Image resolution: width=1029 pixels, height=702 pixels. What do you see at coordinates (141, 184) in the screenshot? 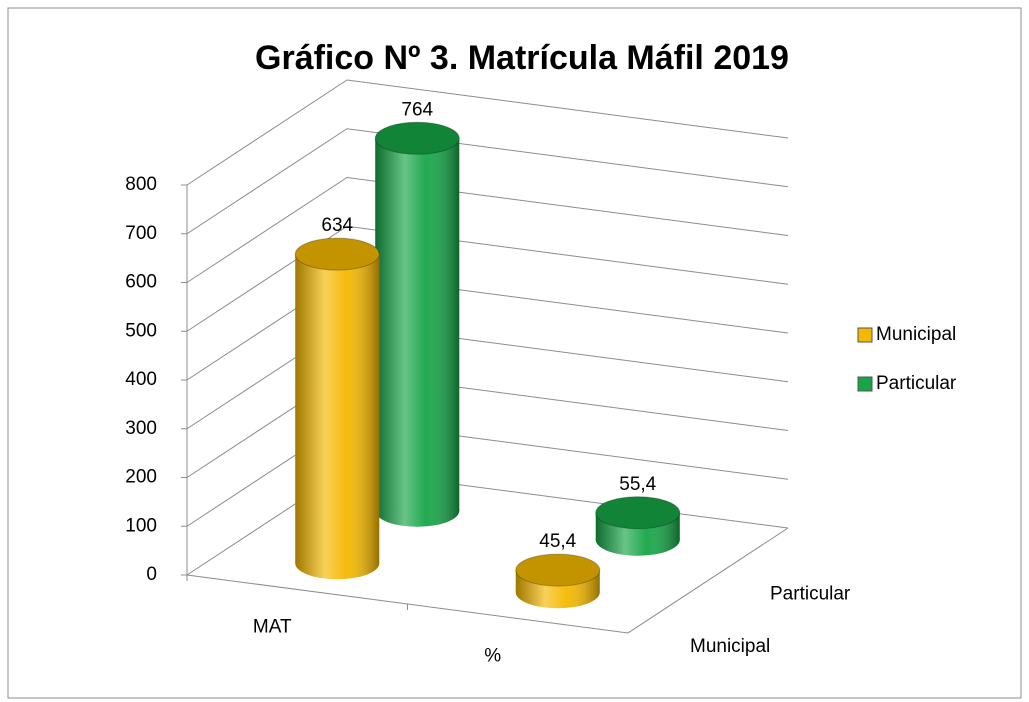
I see `y-tick-label: 800` at bounding box center [141, 184].